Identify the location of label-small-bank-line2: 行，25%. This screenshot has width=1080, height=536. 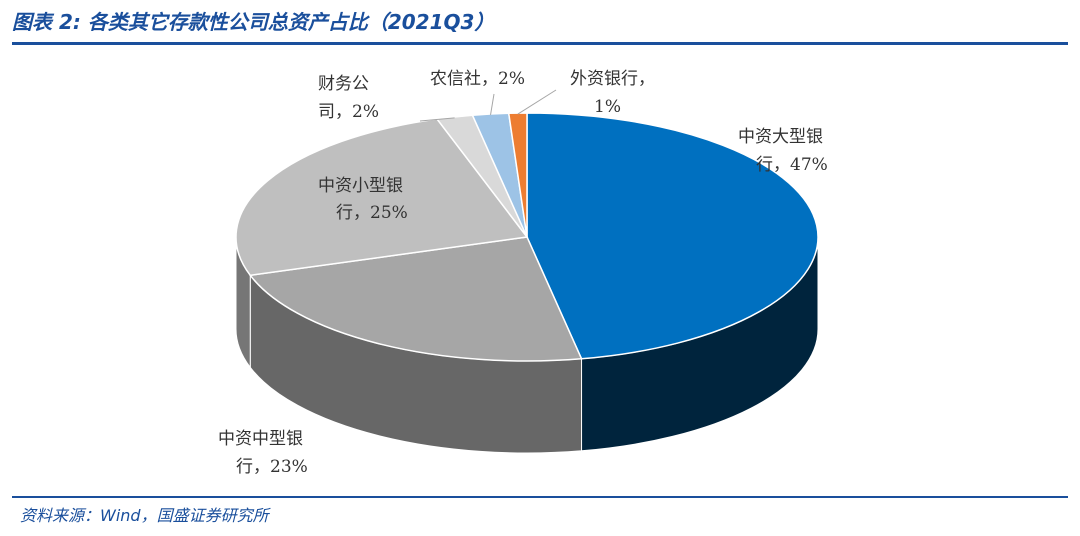
(372, 213).